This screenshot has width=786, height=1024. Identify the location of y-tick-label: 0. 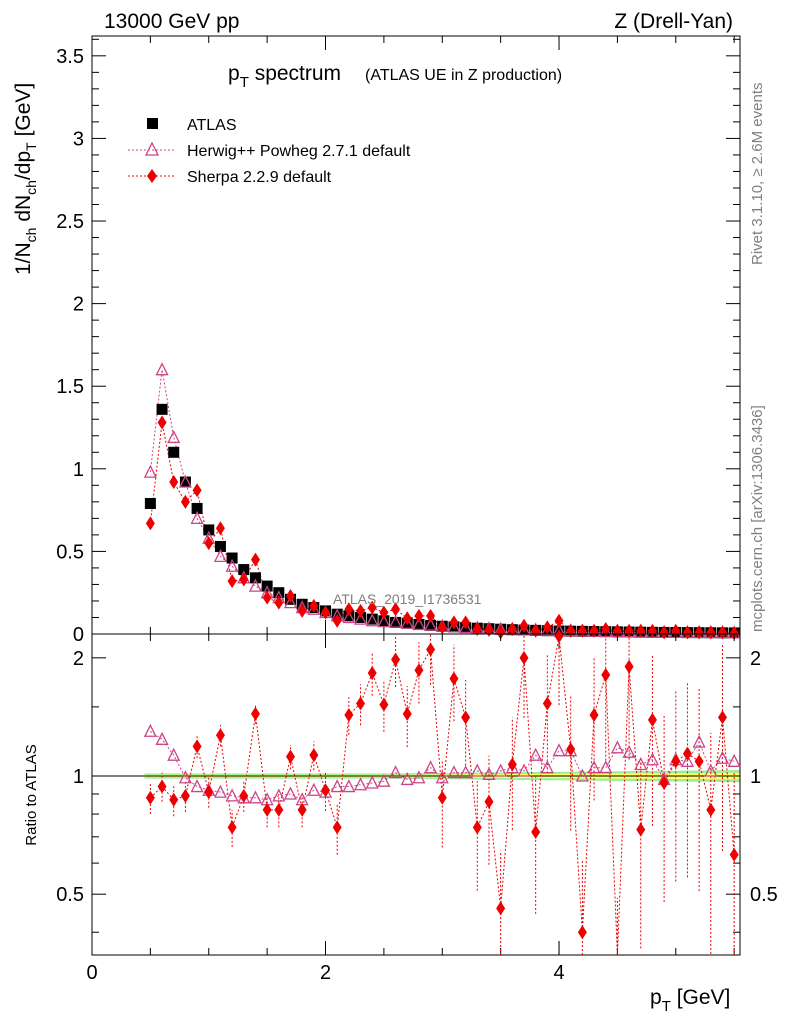
(78, 635).